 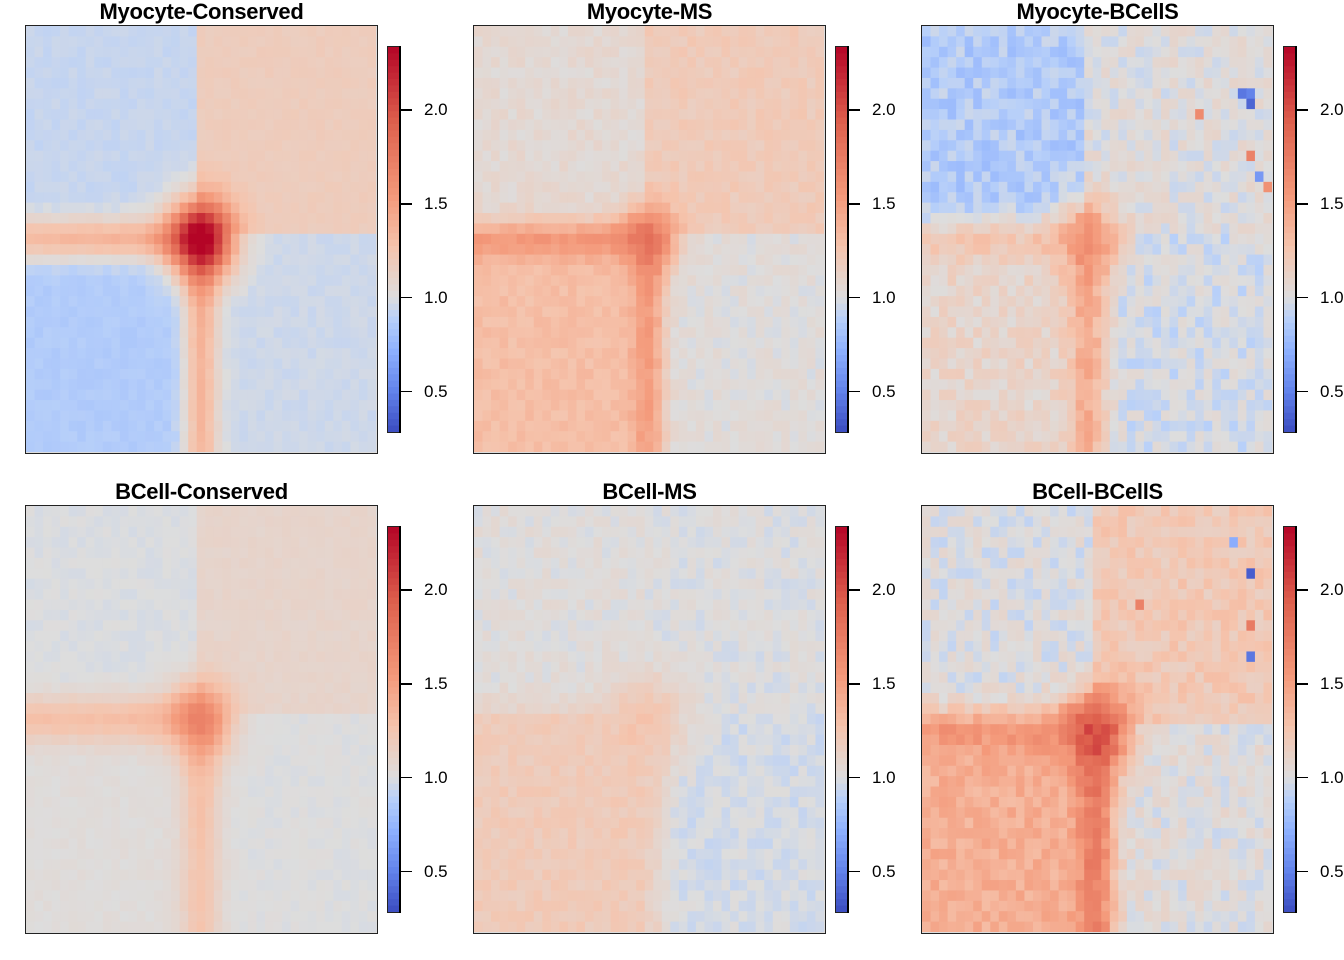 I want to click on colorbar-tick-label: 2.0, so click(x=884, y=109).